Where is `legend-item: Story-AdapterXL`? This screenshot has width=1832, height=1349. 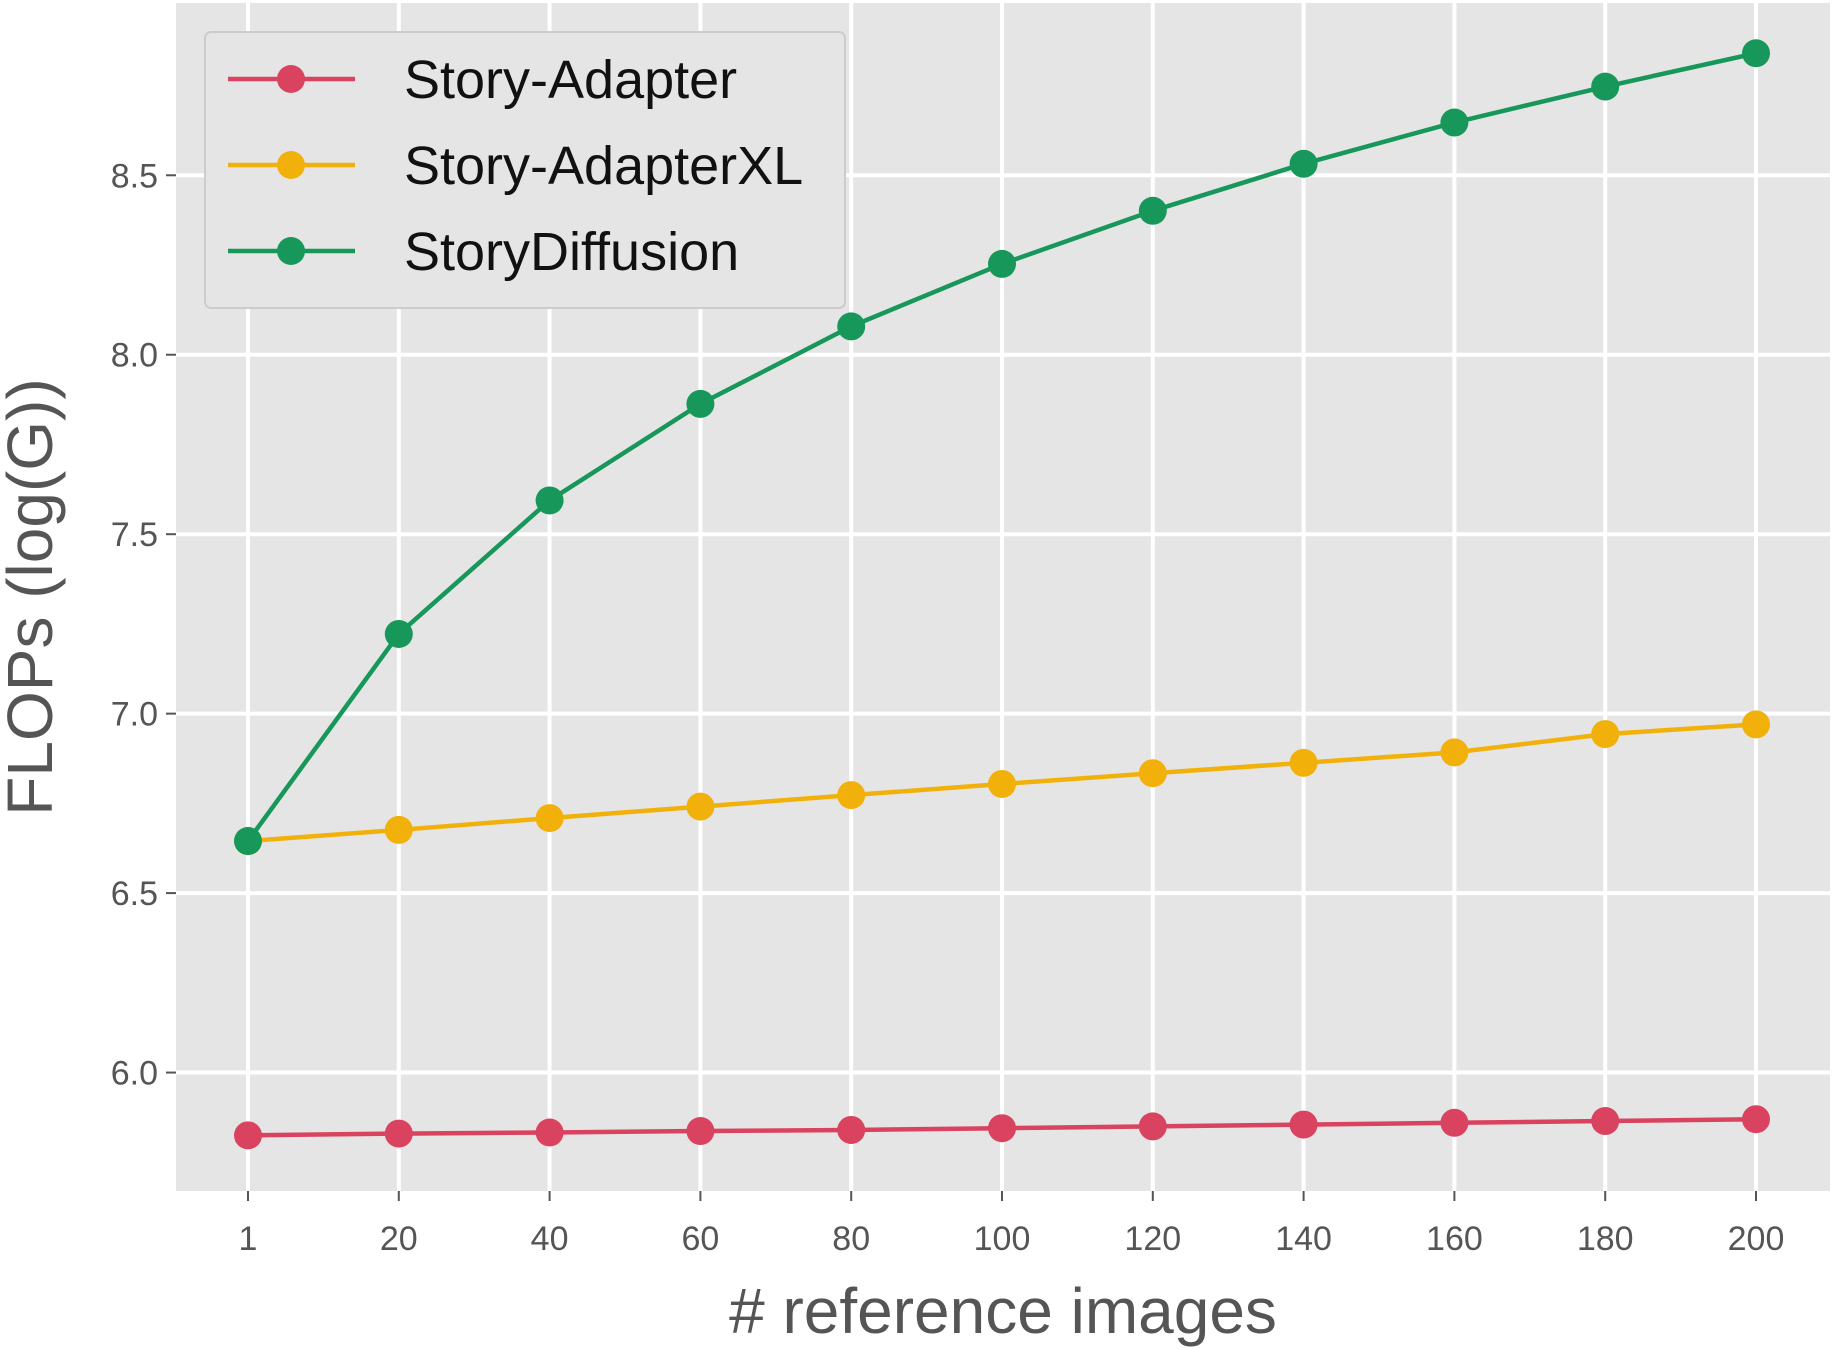
legend-item: Story-AdapterXL is located at coordinates (515, 166).